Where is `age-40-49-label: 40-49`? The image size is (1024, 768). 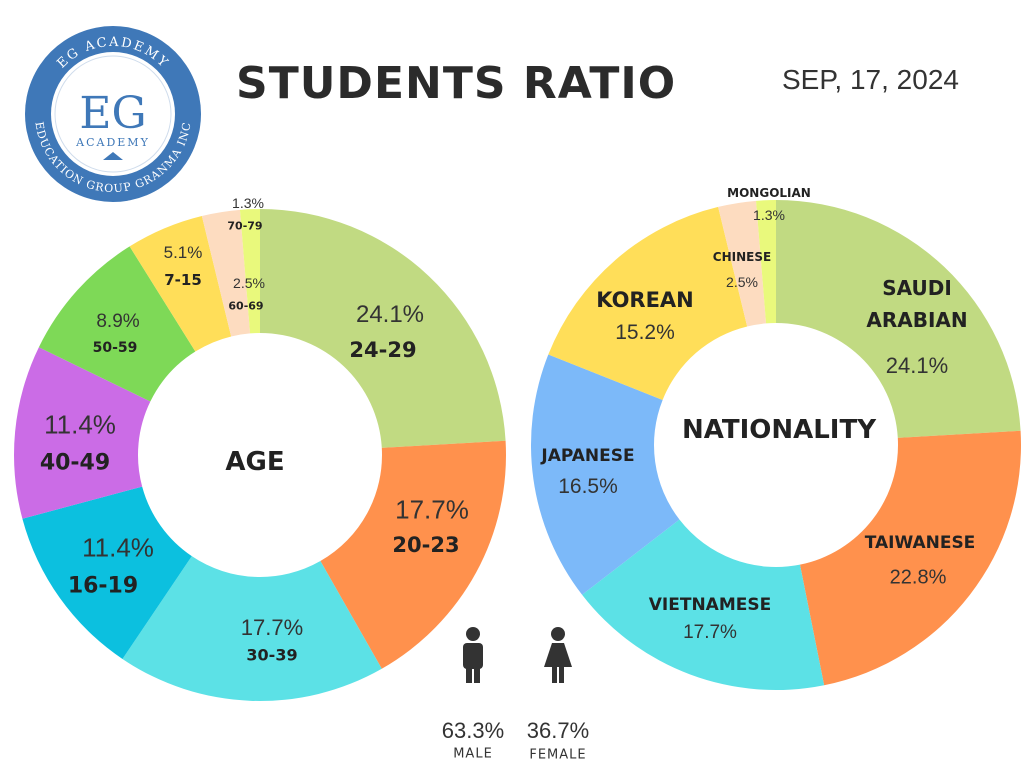 age-40-49-label: 40-49 is located at coordinates (75, 463).